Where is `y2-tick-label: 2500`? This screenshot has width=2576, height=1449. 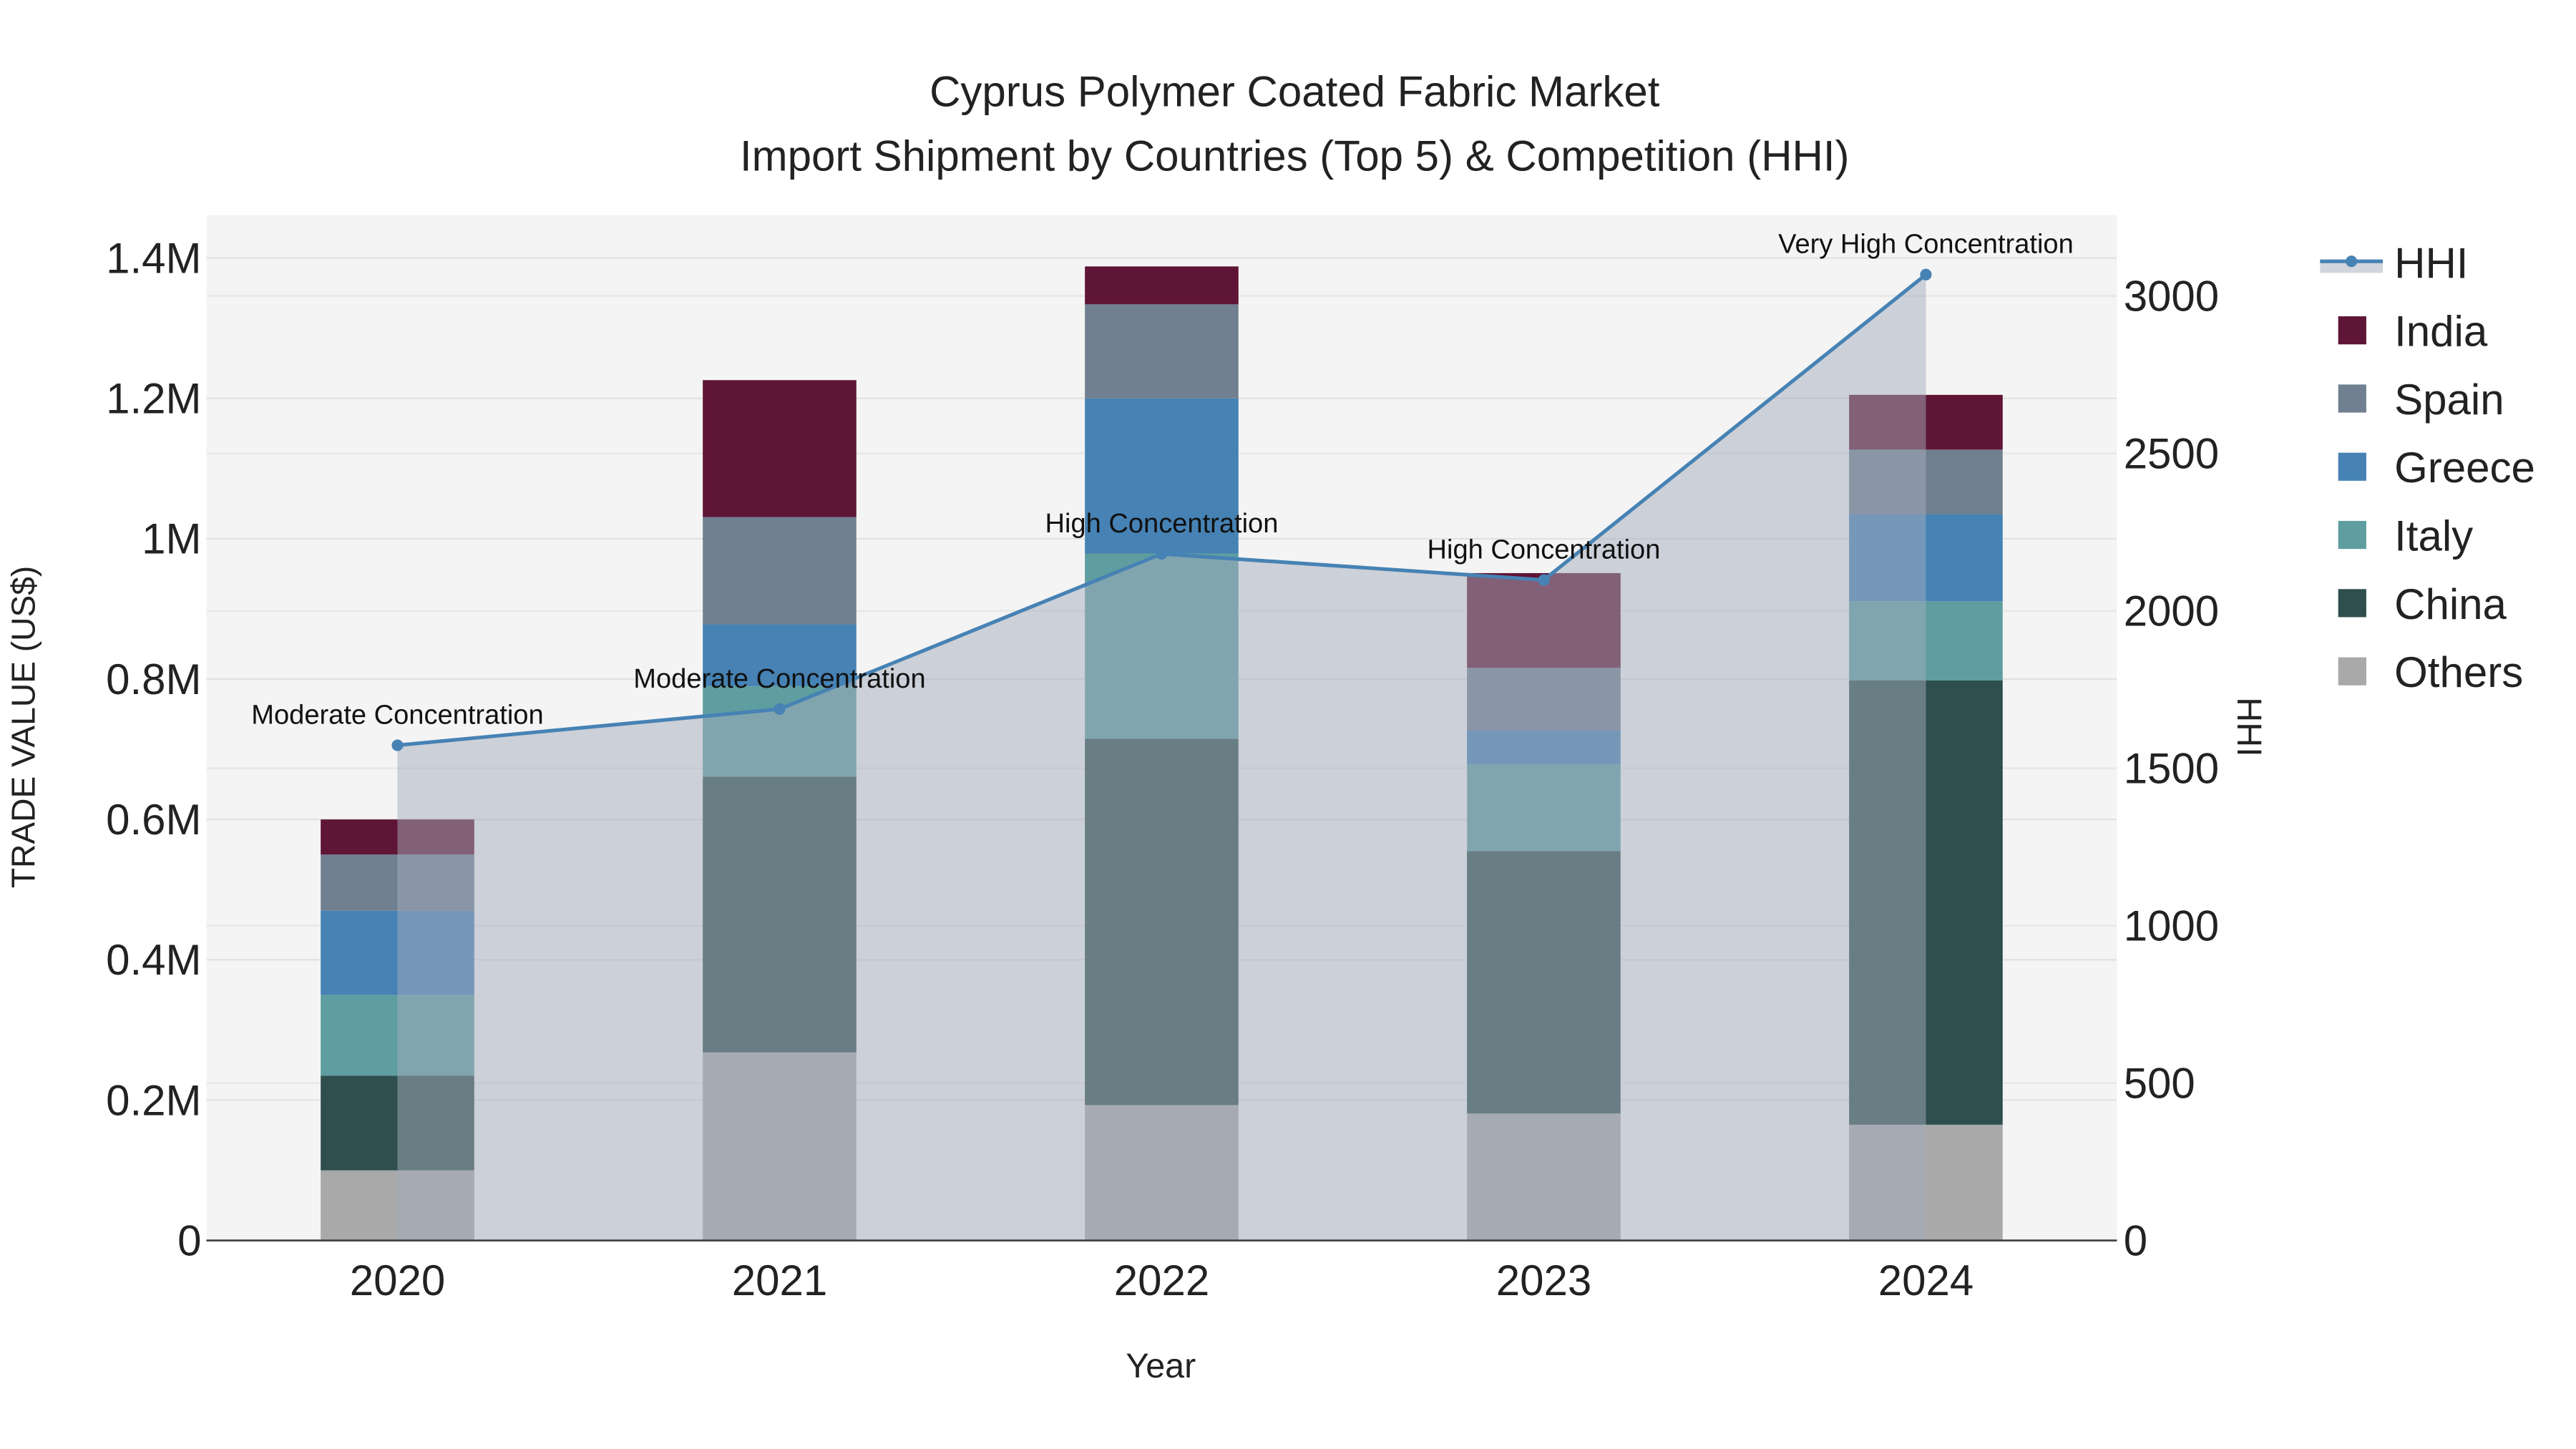 y2-tick-label: 2500 is located at coordinates (2171, 453).